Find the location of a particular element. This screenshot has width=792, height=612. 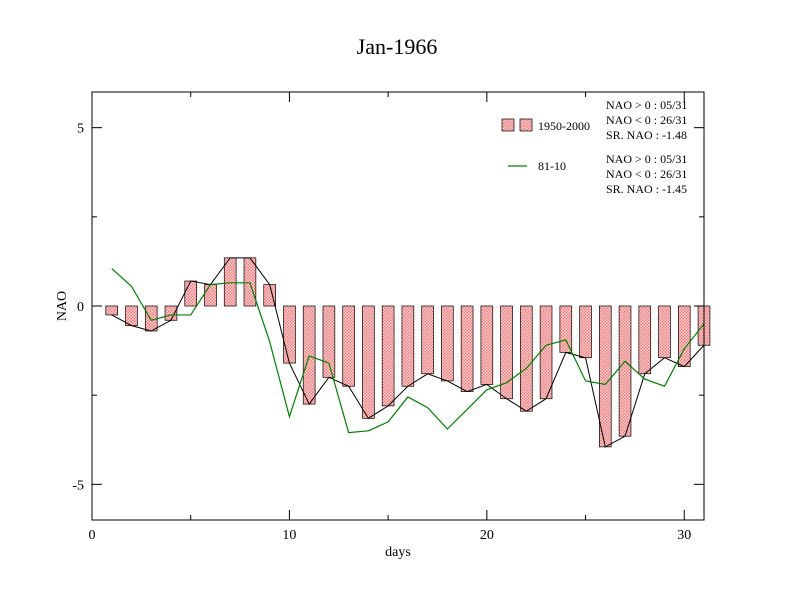

y-axis-label: NAO is located at coordinates (62, 306).